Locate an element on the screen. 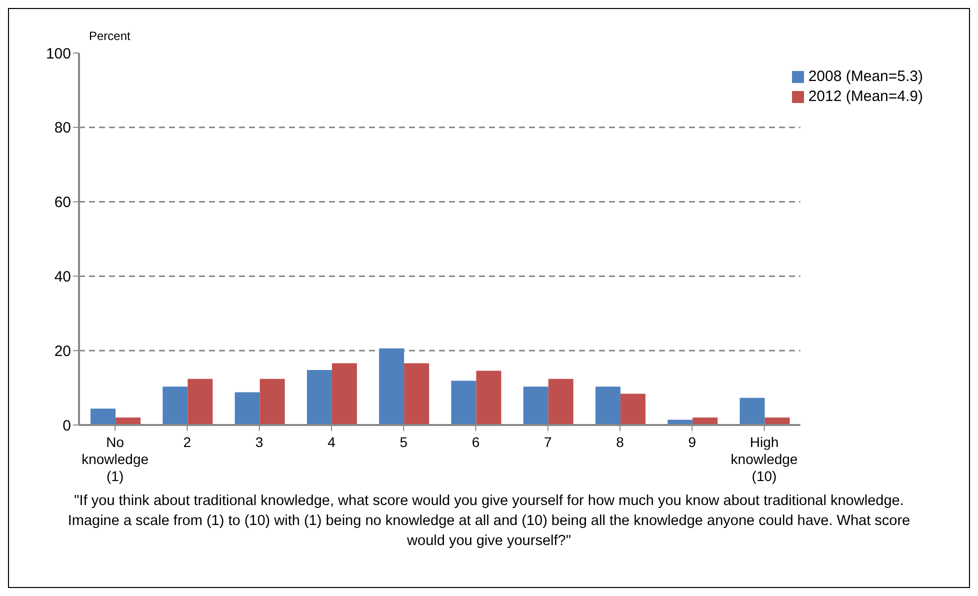  x-tick-label: 2 is located at coordinates (187, 442).